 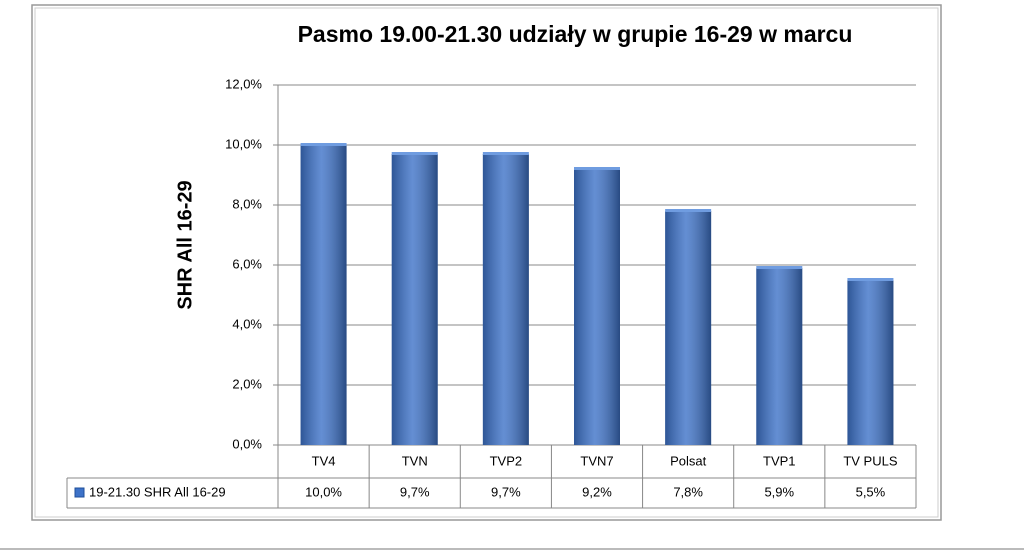 I want to click on legend-swatch, so click(x=79, y=492).